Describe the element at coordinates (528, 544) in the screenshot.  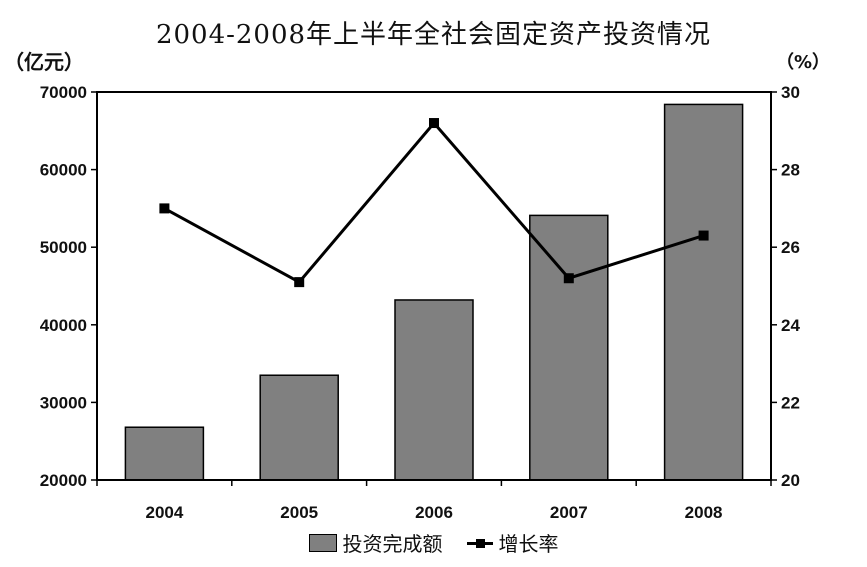
I see `legend-label-line: 增长率` at that location.